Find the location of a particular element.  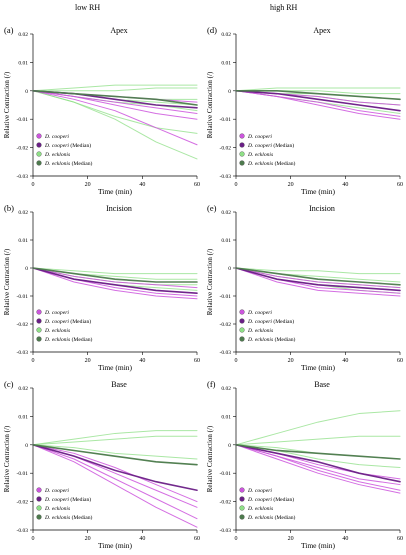

chart-title-f: Base is located at coordinates (322, 384).